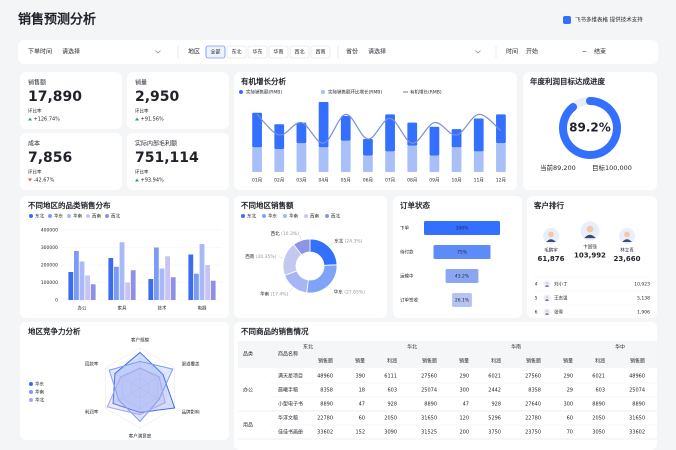 Image resolution: width=676 pixels, height=450 pixels. What do you see at coordinates (532, 52) in the screenshot?
I see `filter-placeholder: 开始` at bounding box center [532, 52].